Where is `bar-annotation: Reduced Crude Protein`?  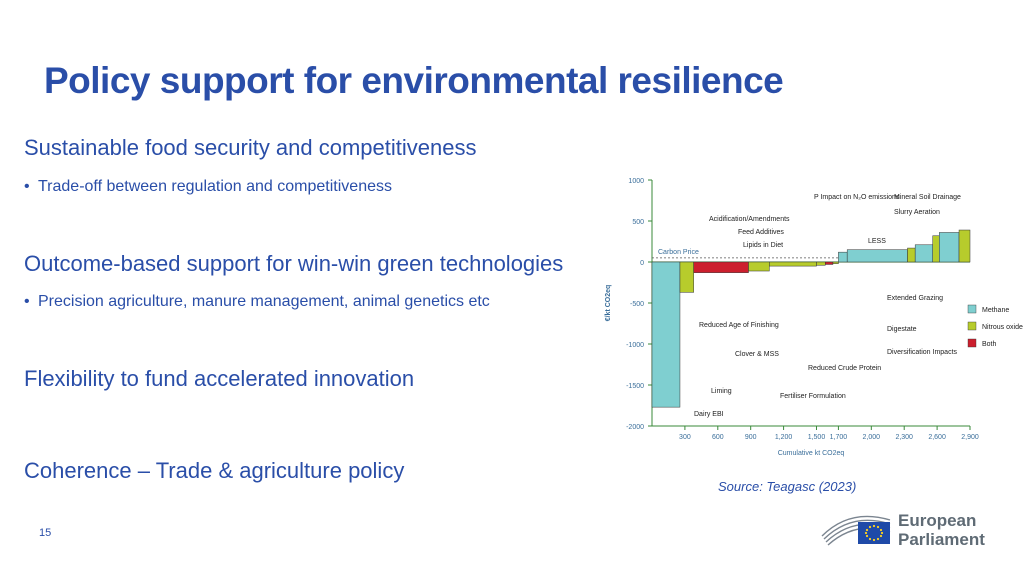 bar-annotation: Reduced Crude Protein is located at coordinates (844, 368).